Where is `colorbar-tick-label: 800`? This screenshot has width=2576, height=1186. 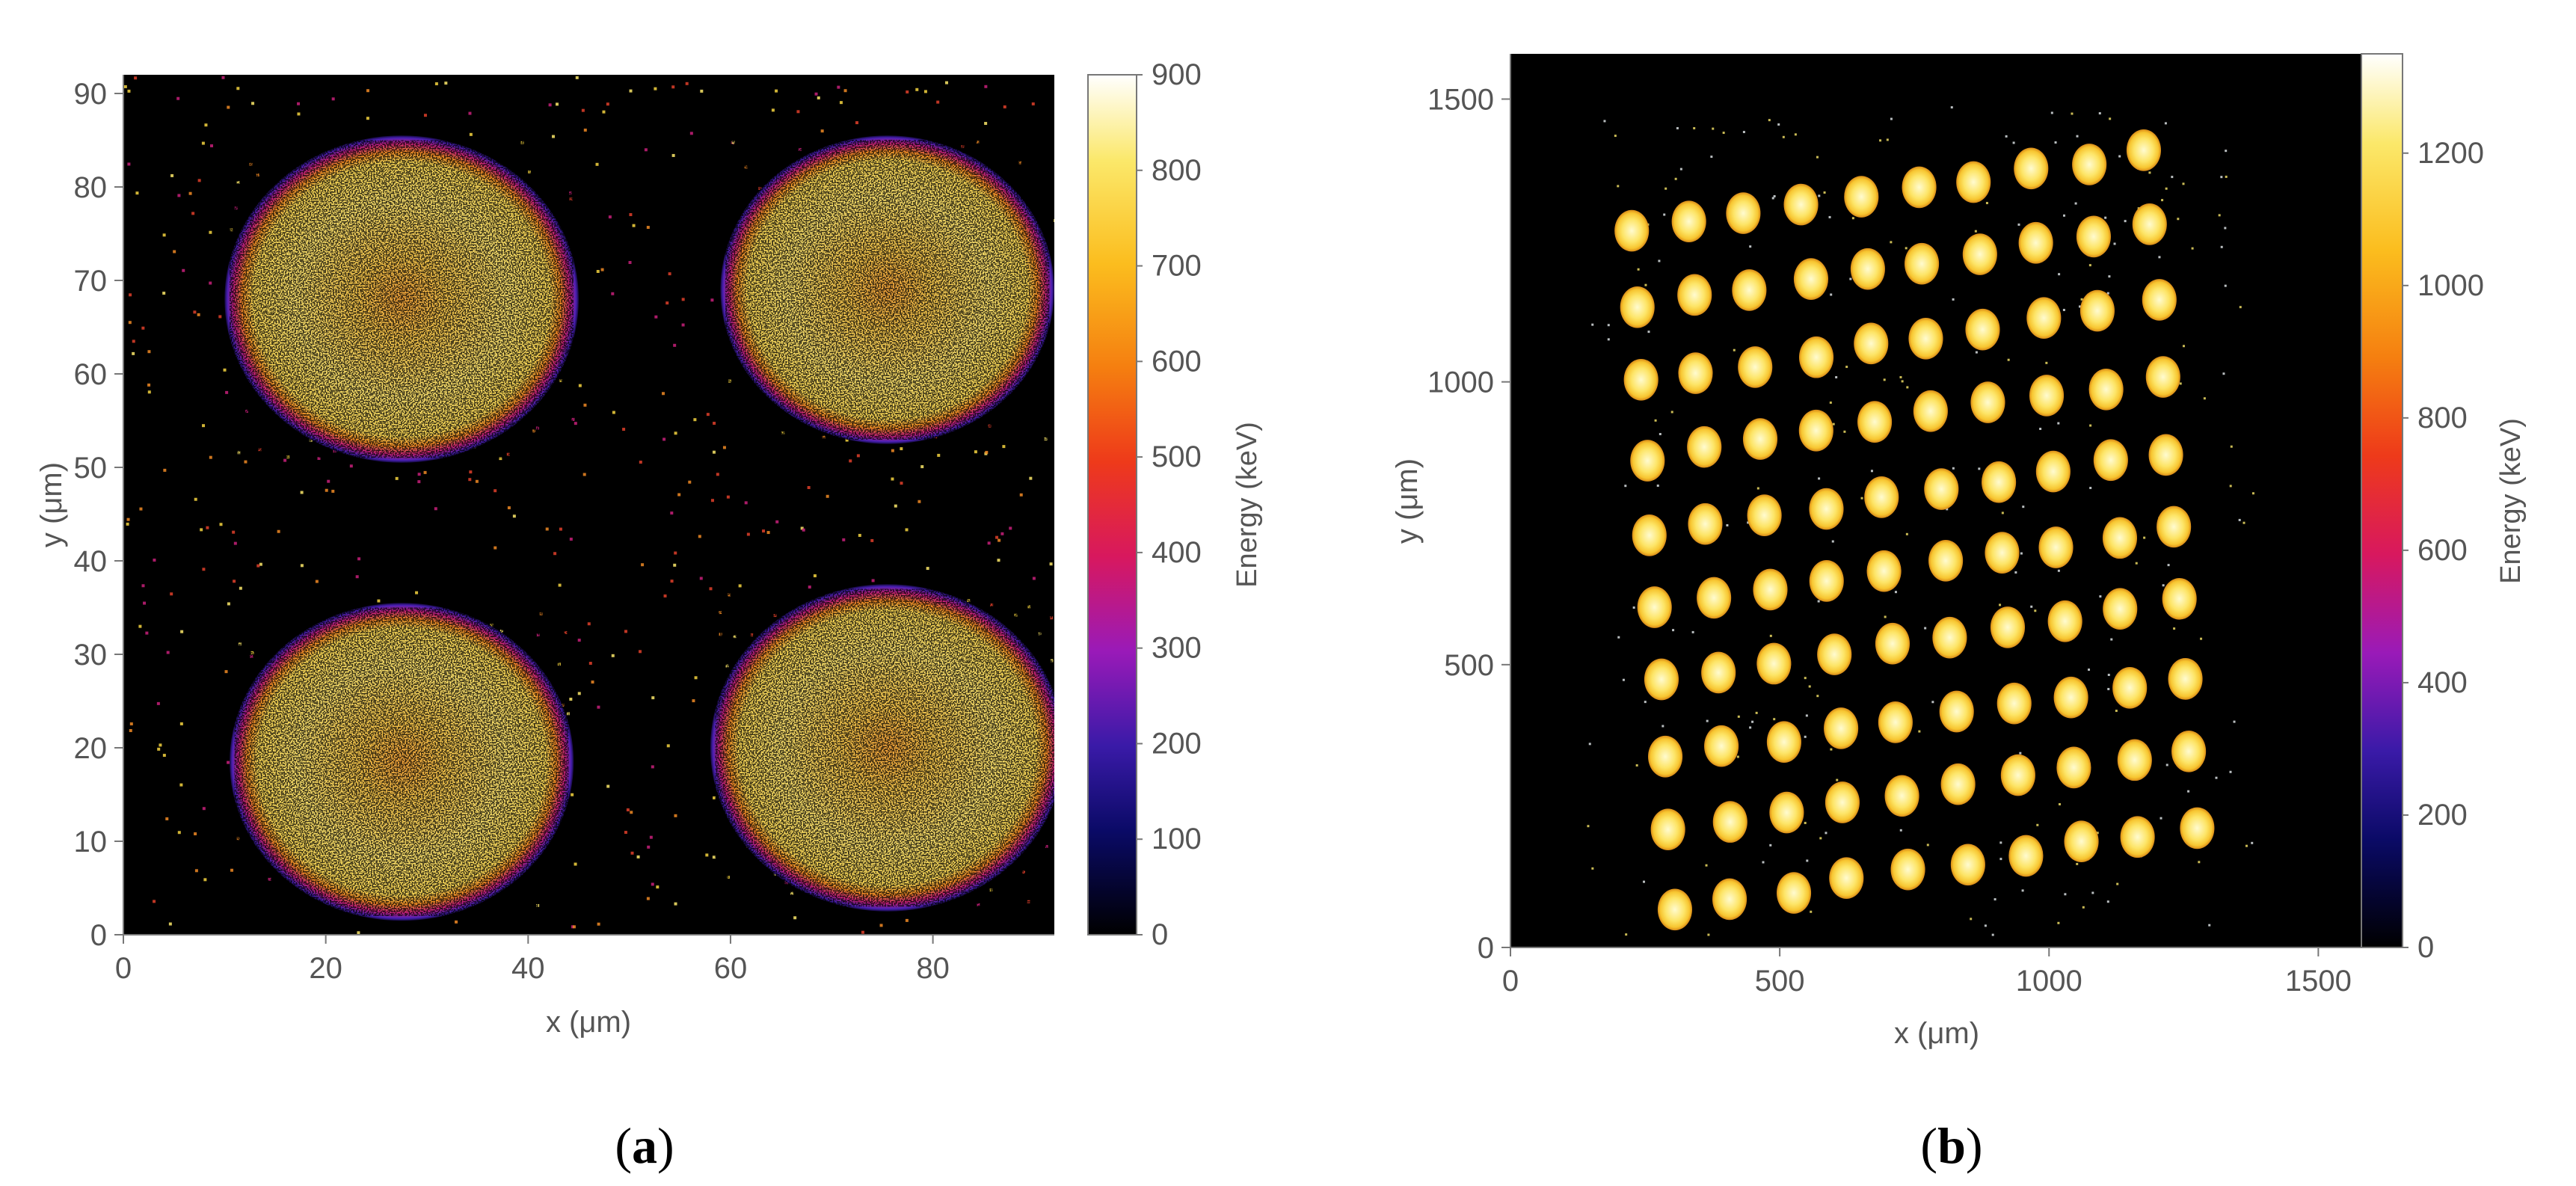 colorbar-tick-label: 800 is located at coordinates (1177, 170).